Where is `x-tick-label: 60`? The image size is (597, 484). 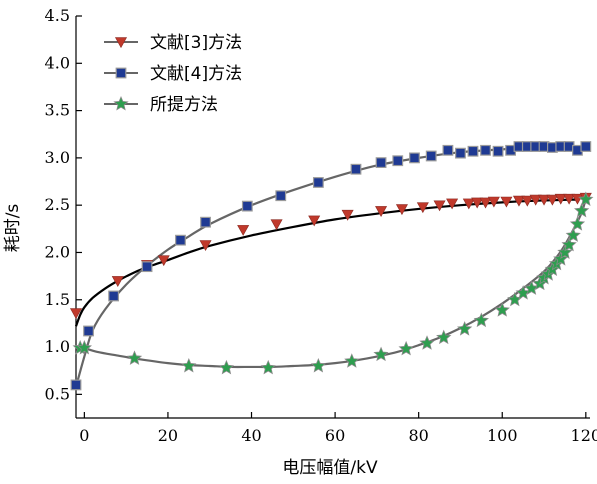
x-tick-label: 60 is located at coordinates (335, 435).